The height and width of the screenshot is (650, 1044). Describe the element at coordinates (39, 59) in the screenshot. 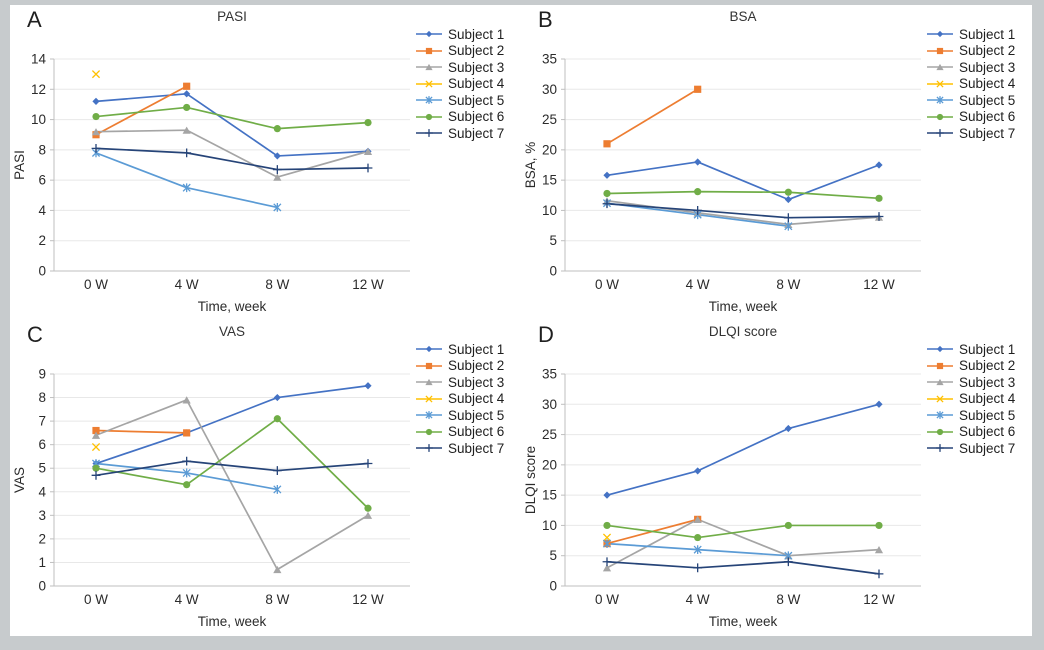

I see `svg-text: 14` at that location.